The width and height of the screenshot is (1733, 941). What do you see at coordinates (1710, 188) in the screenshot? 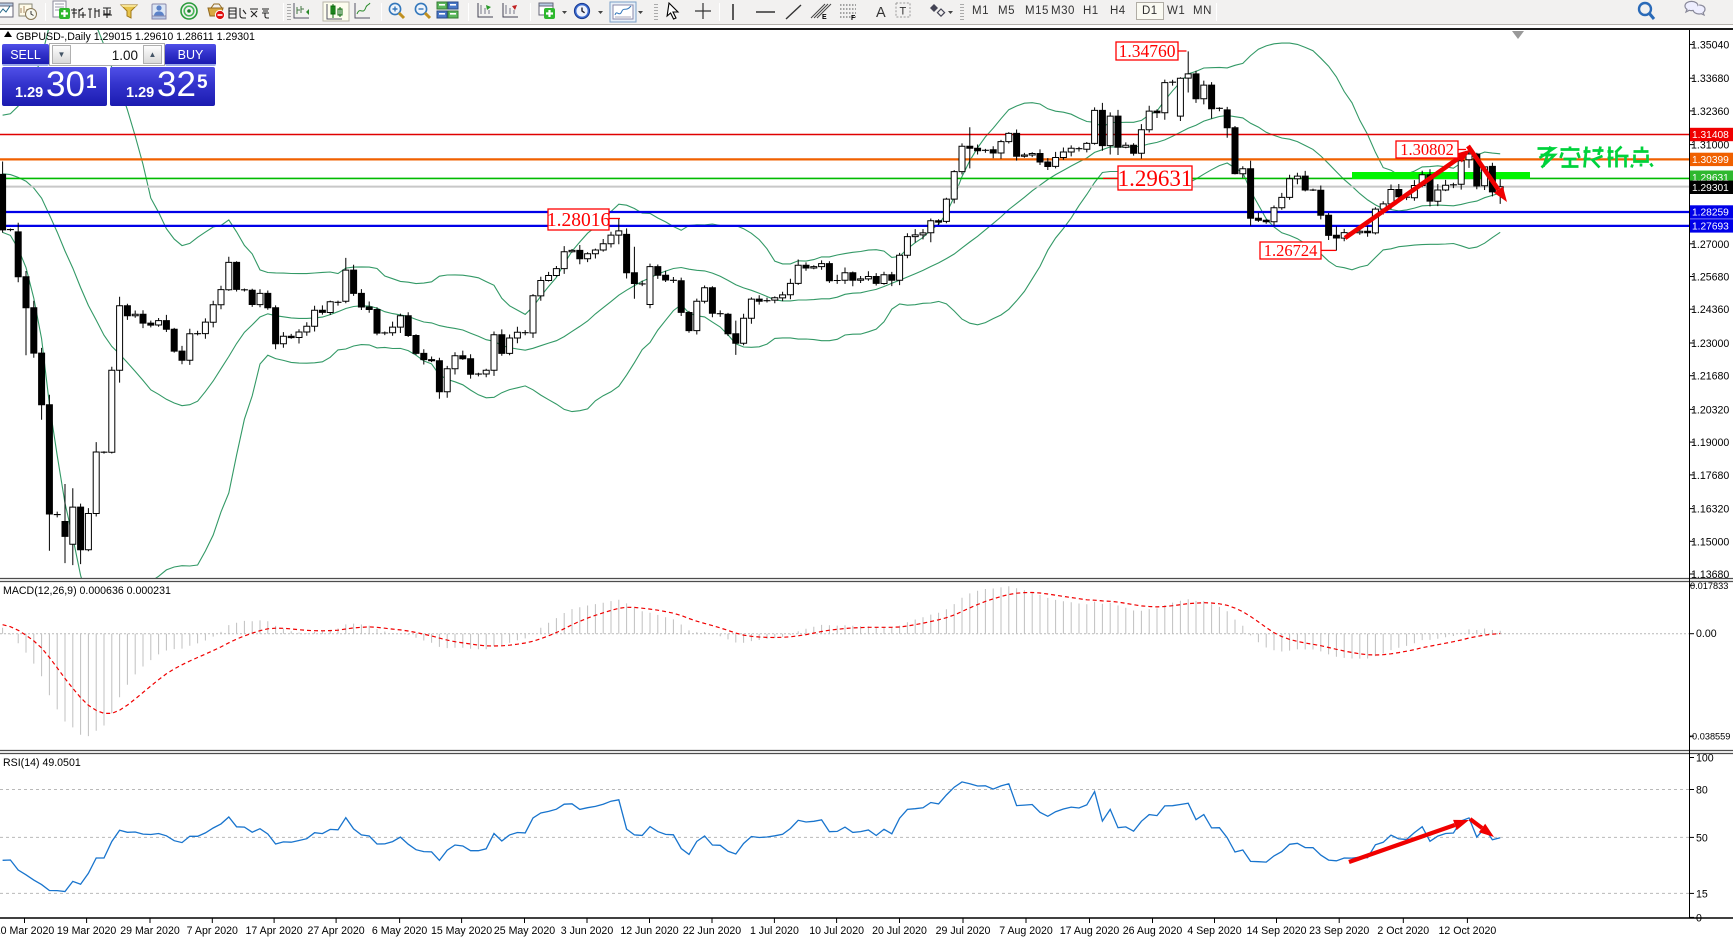
I see `svg-text: 1.29301` at bounding box center [1710, 188].